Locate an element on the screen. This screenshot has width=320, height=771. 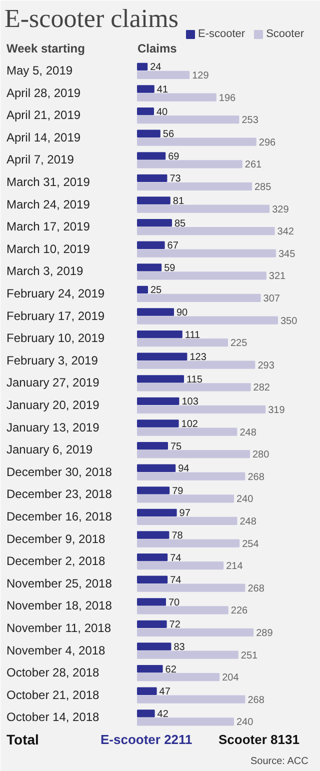
data-label: 345 is located at coordinates (287, 254).